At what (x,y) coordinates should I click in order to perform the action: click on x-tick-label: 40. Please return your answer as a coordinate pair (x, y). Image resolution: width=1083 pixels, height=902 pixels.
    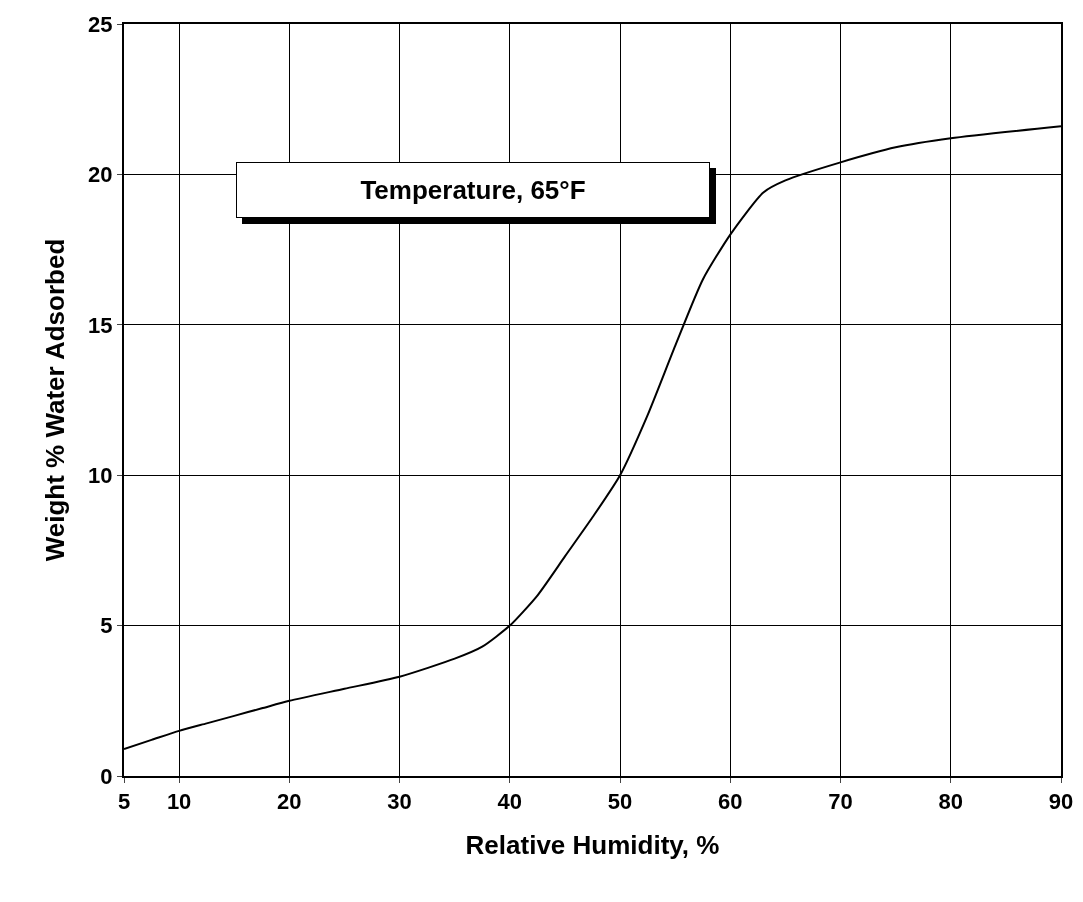
    Looking at the image, I should click on (510, 802).